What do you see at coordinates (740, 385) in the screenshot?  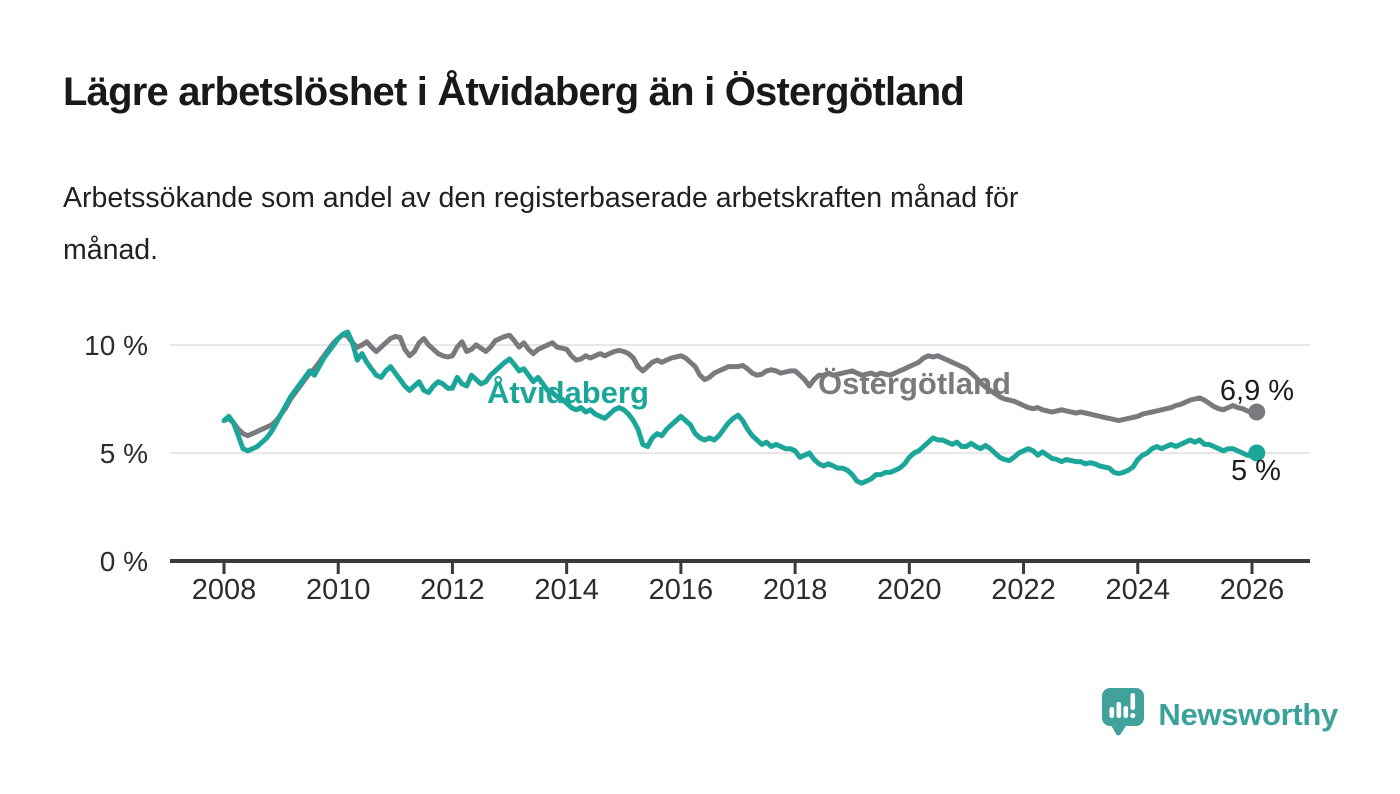 I see `series-line-ostergotland` at bounding box center [740, 385].